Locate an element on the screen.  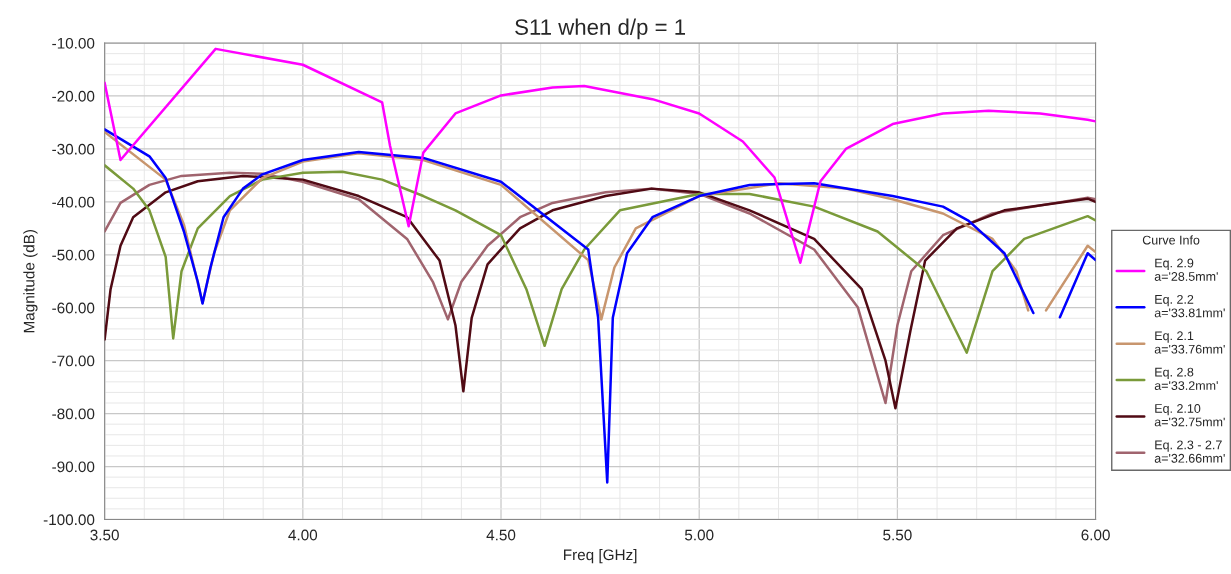
x-tick-label: 4.50 is located at coordinates (501, 535).